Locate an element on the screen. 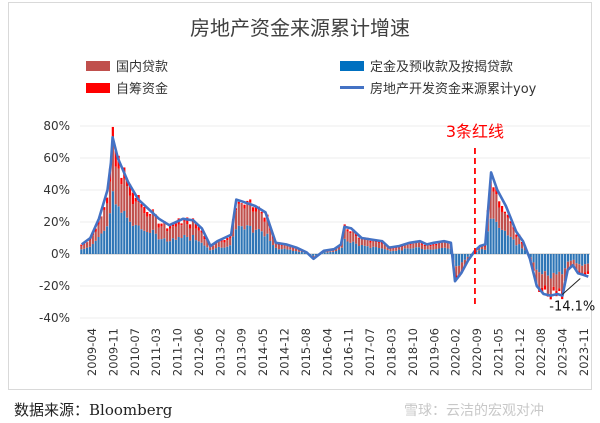 The image size is (600, 423). y-tick-label: 60% is located at coordinates (56, 158).